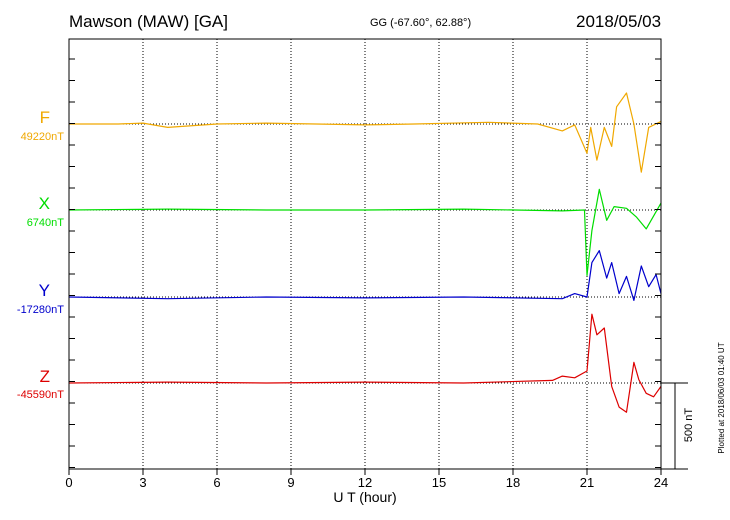  I want to click on x-tick-label-12: 12, so click(365, 482).